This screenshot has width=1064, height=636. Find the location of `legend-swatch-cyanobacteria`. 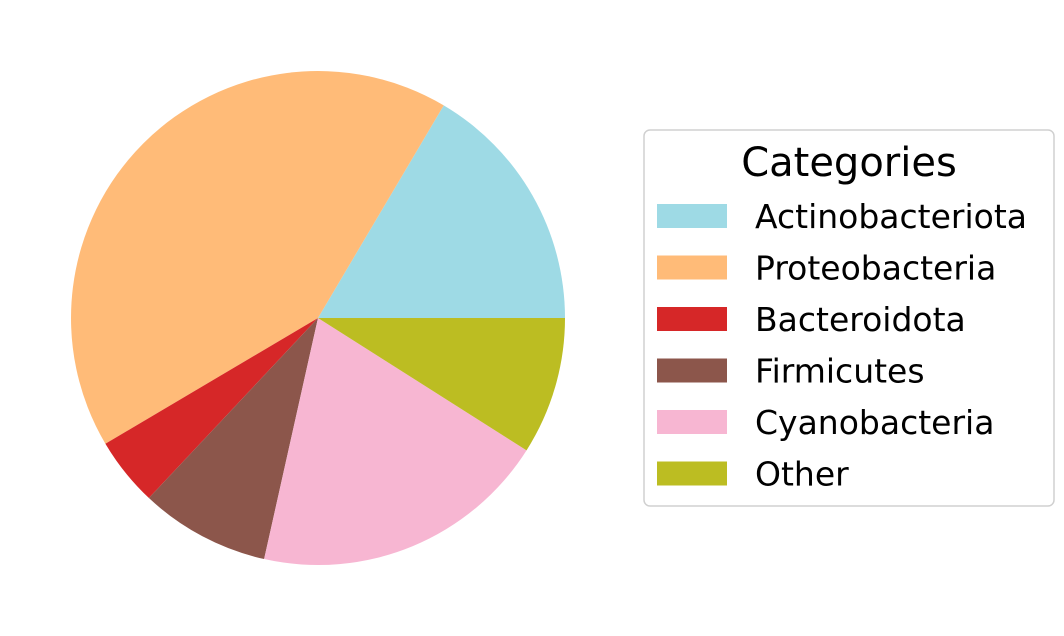

legend-swatch-cyanobacteria is located at coordinates (692, 422).